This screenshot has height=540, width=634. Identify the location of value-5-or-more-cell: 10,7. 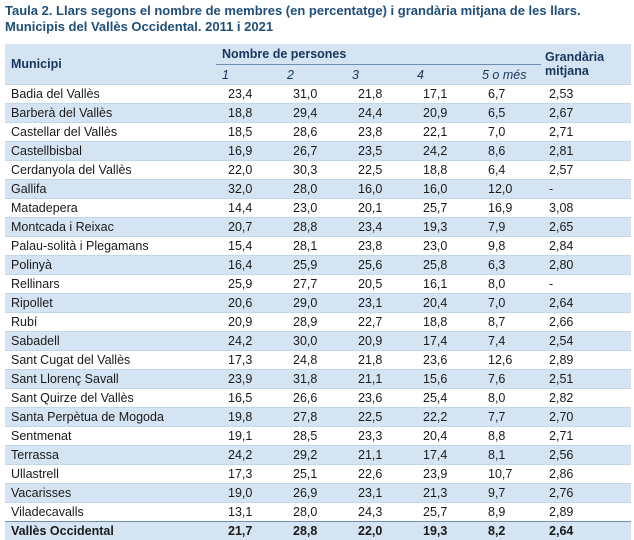
(509, 474).